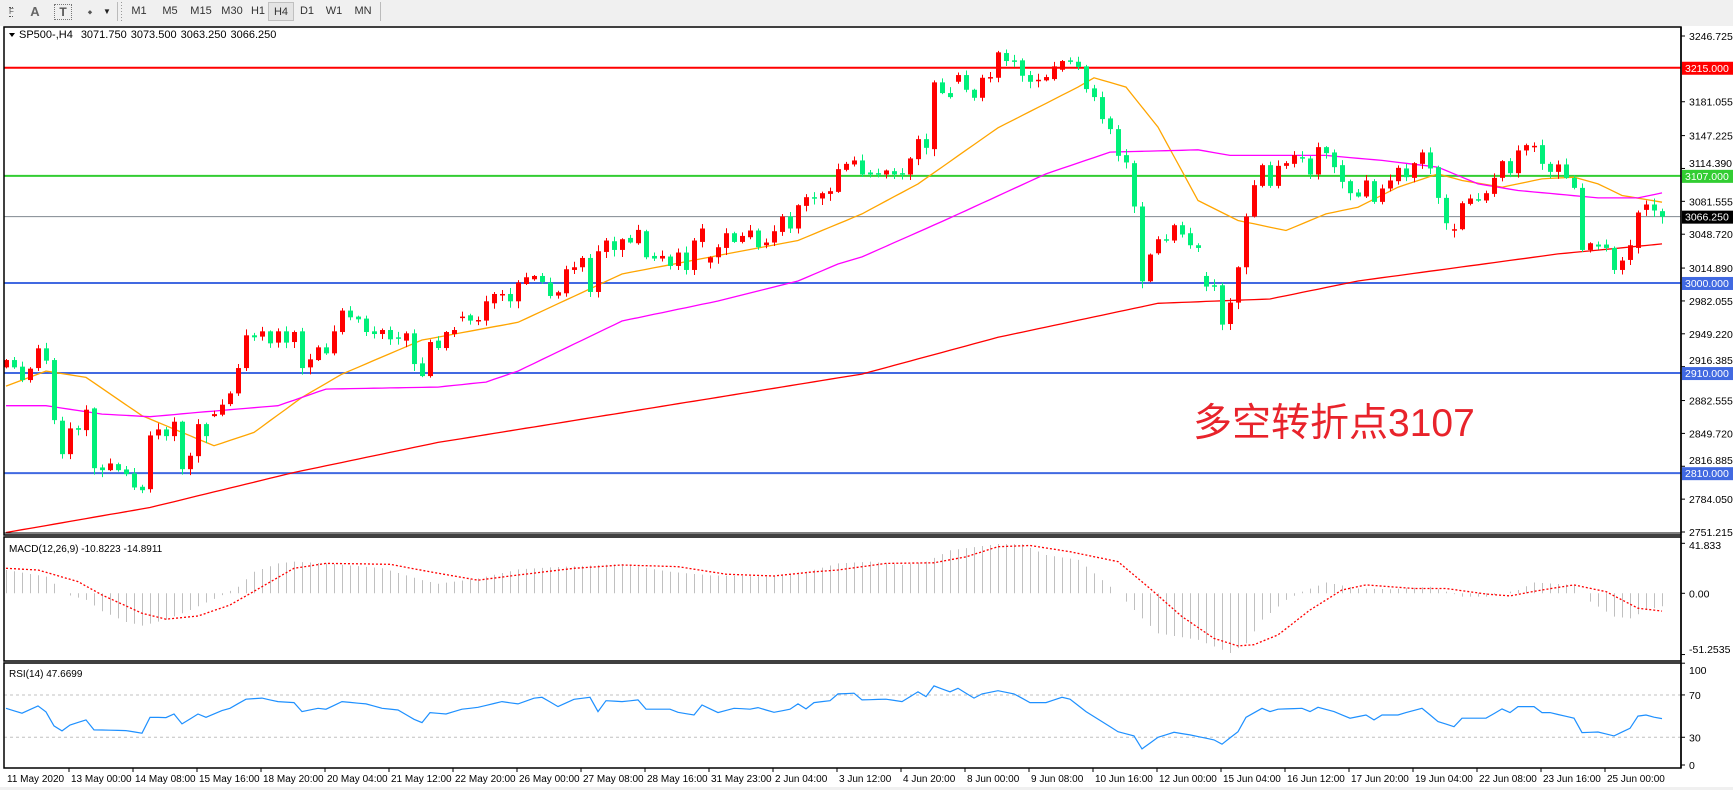 The height and width of the screenshot is (790, 1733). I want to click on timeframe-m30-button: M30, so click(232, 11).